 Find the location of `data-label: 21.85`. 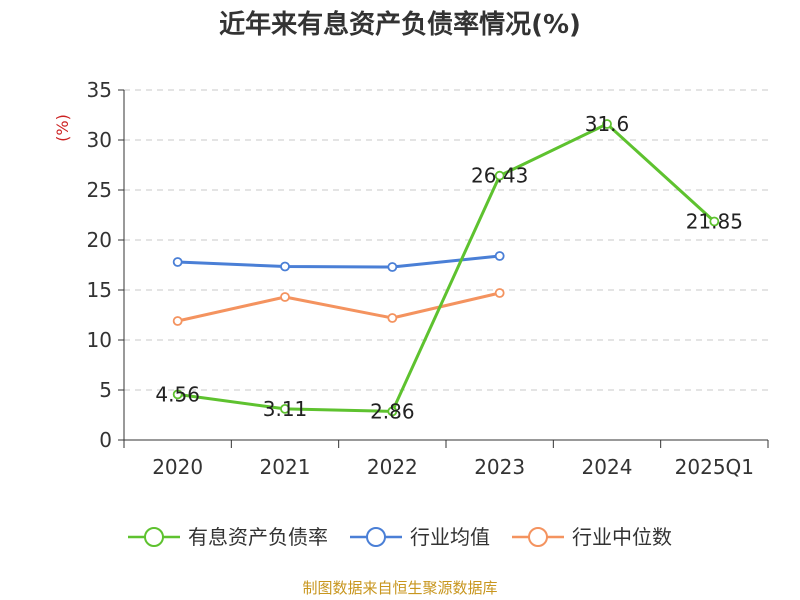

data-label: 21.85 is located at coordinates (714, 222).